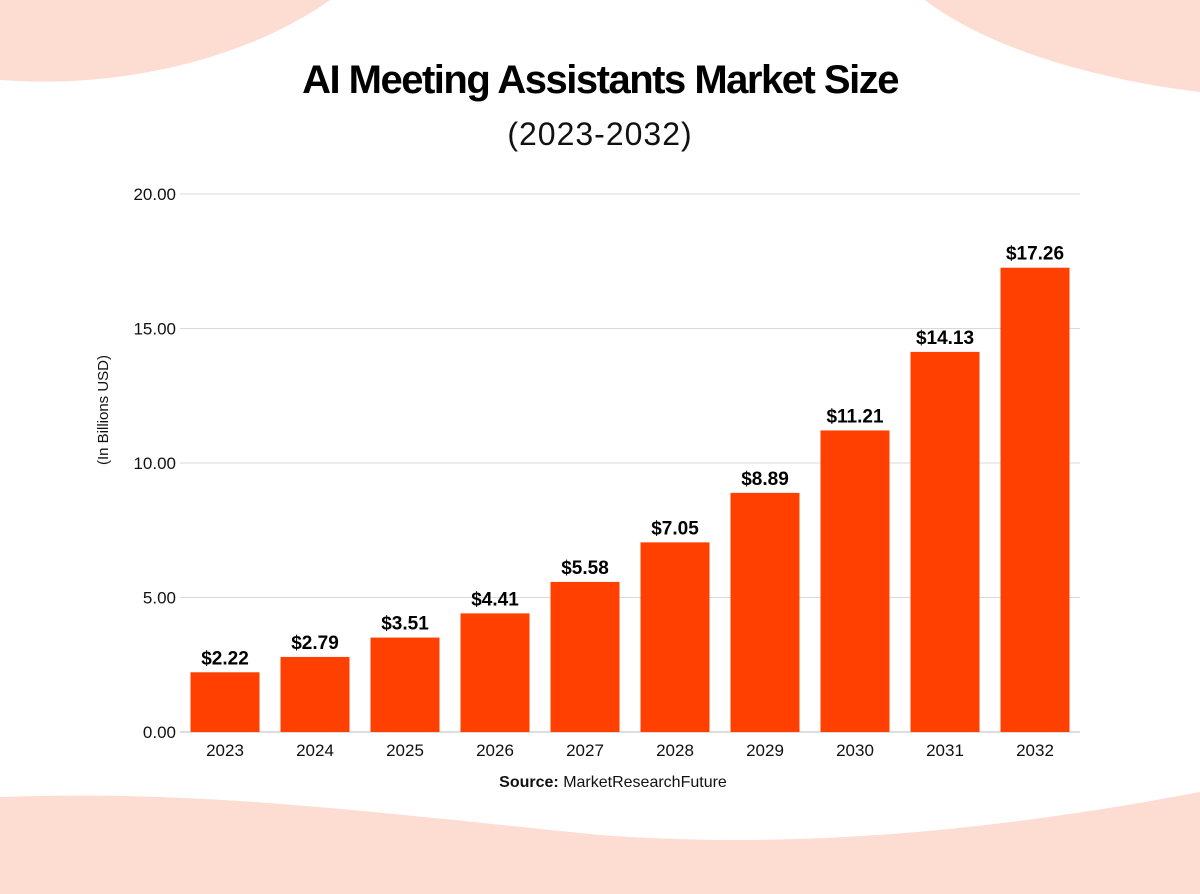 This screenshot has height=894, width=1200. Describe the element at coordinates (585, 568) in the screenshot. I see `data-label: $5.58` at that location.